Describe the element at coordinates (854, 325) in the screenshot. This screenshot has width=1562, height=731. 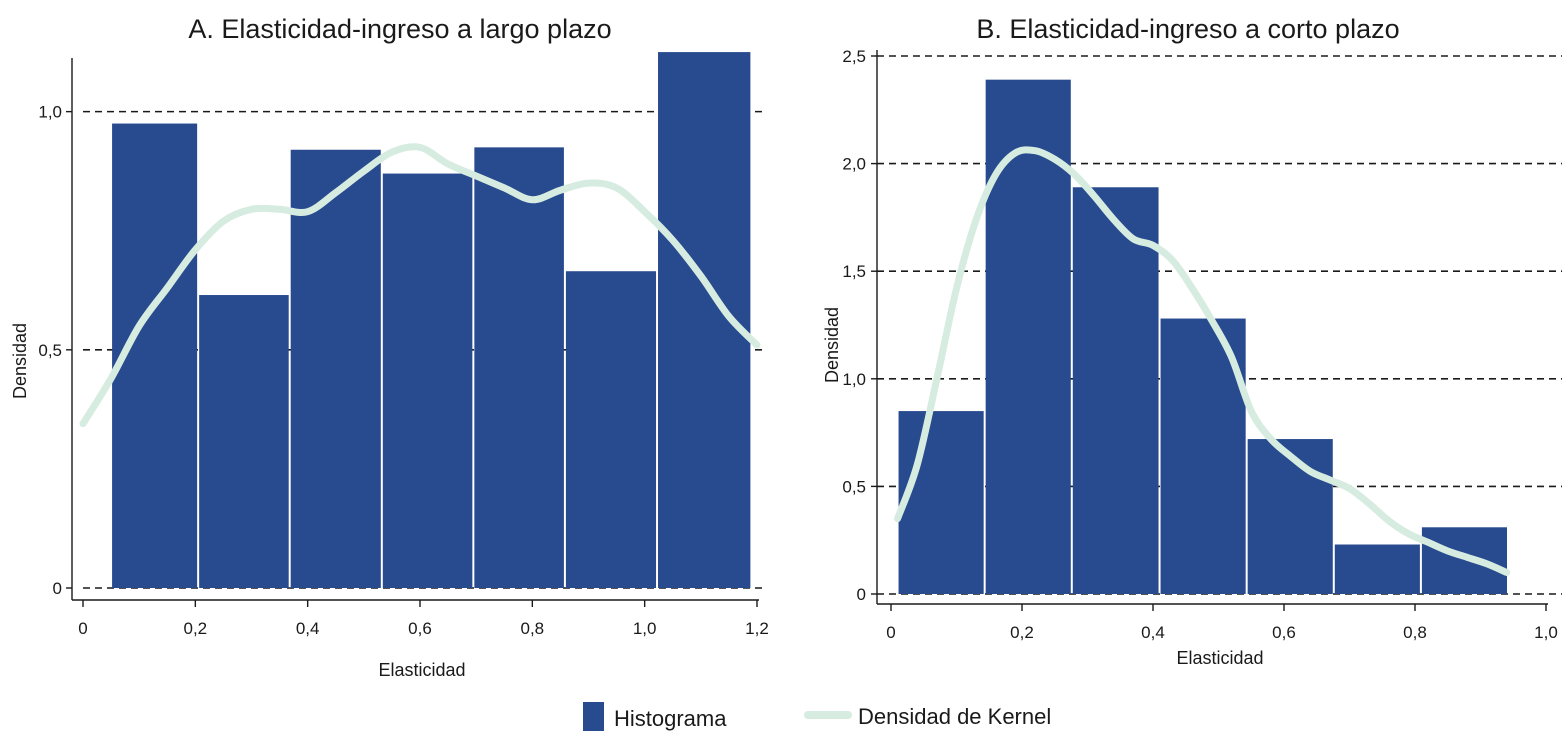
I see `panel-b-y-tick-labels: 0 0,5 1,0 1,5 2,0 2,5` at that location.